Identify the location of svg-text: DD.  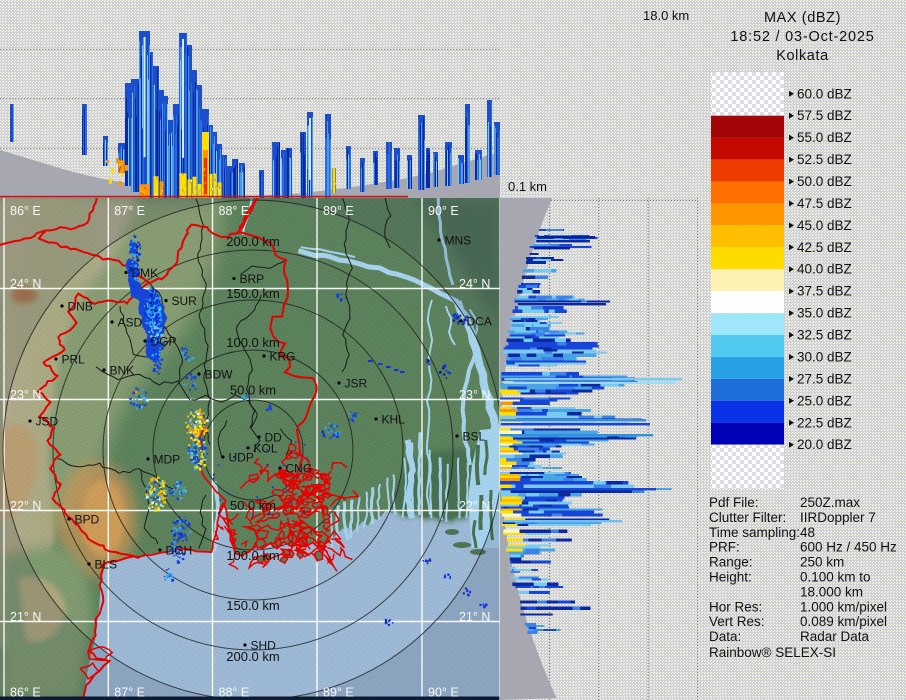
(274, 438).